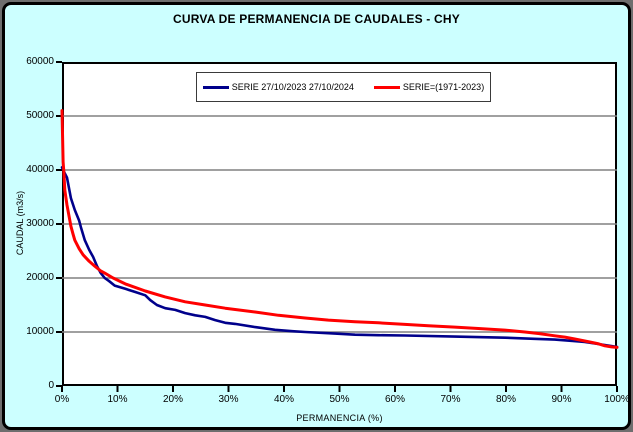  What do you see at coordinates (228, 399) in the screenshot?
I see `x-tick-label: 30%` at bounding box center [228, 399].